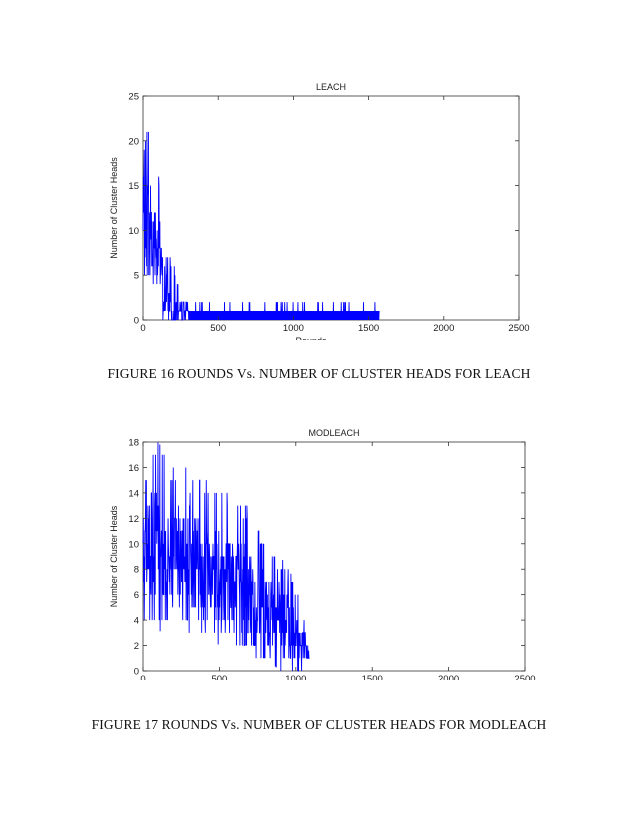  What do you see at coordinates (311, 338) in the screenshot?
I see `x-axis-label: Rounds` at bounding box center [311, 338].